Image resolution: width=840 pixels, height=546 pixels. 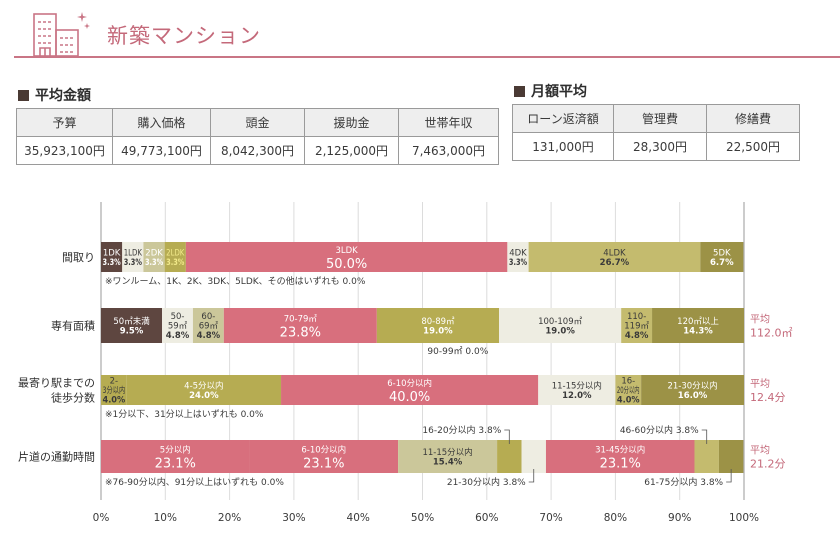 What do you see at coordinates (346, 251) in the screenshot?
I see `segment-category-label: 3LDK` at bounding box center [346, 251].